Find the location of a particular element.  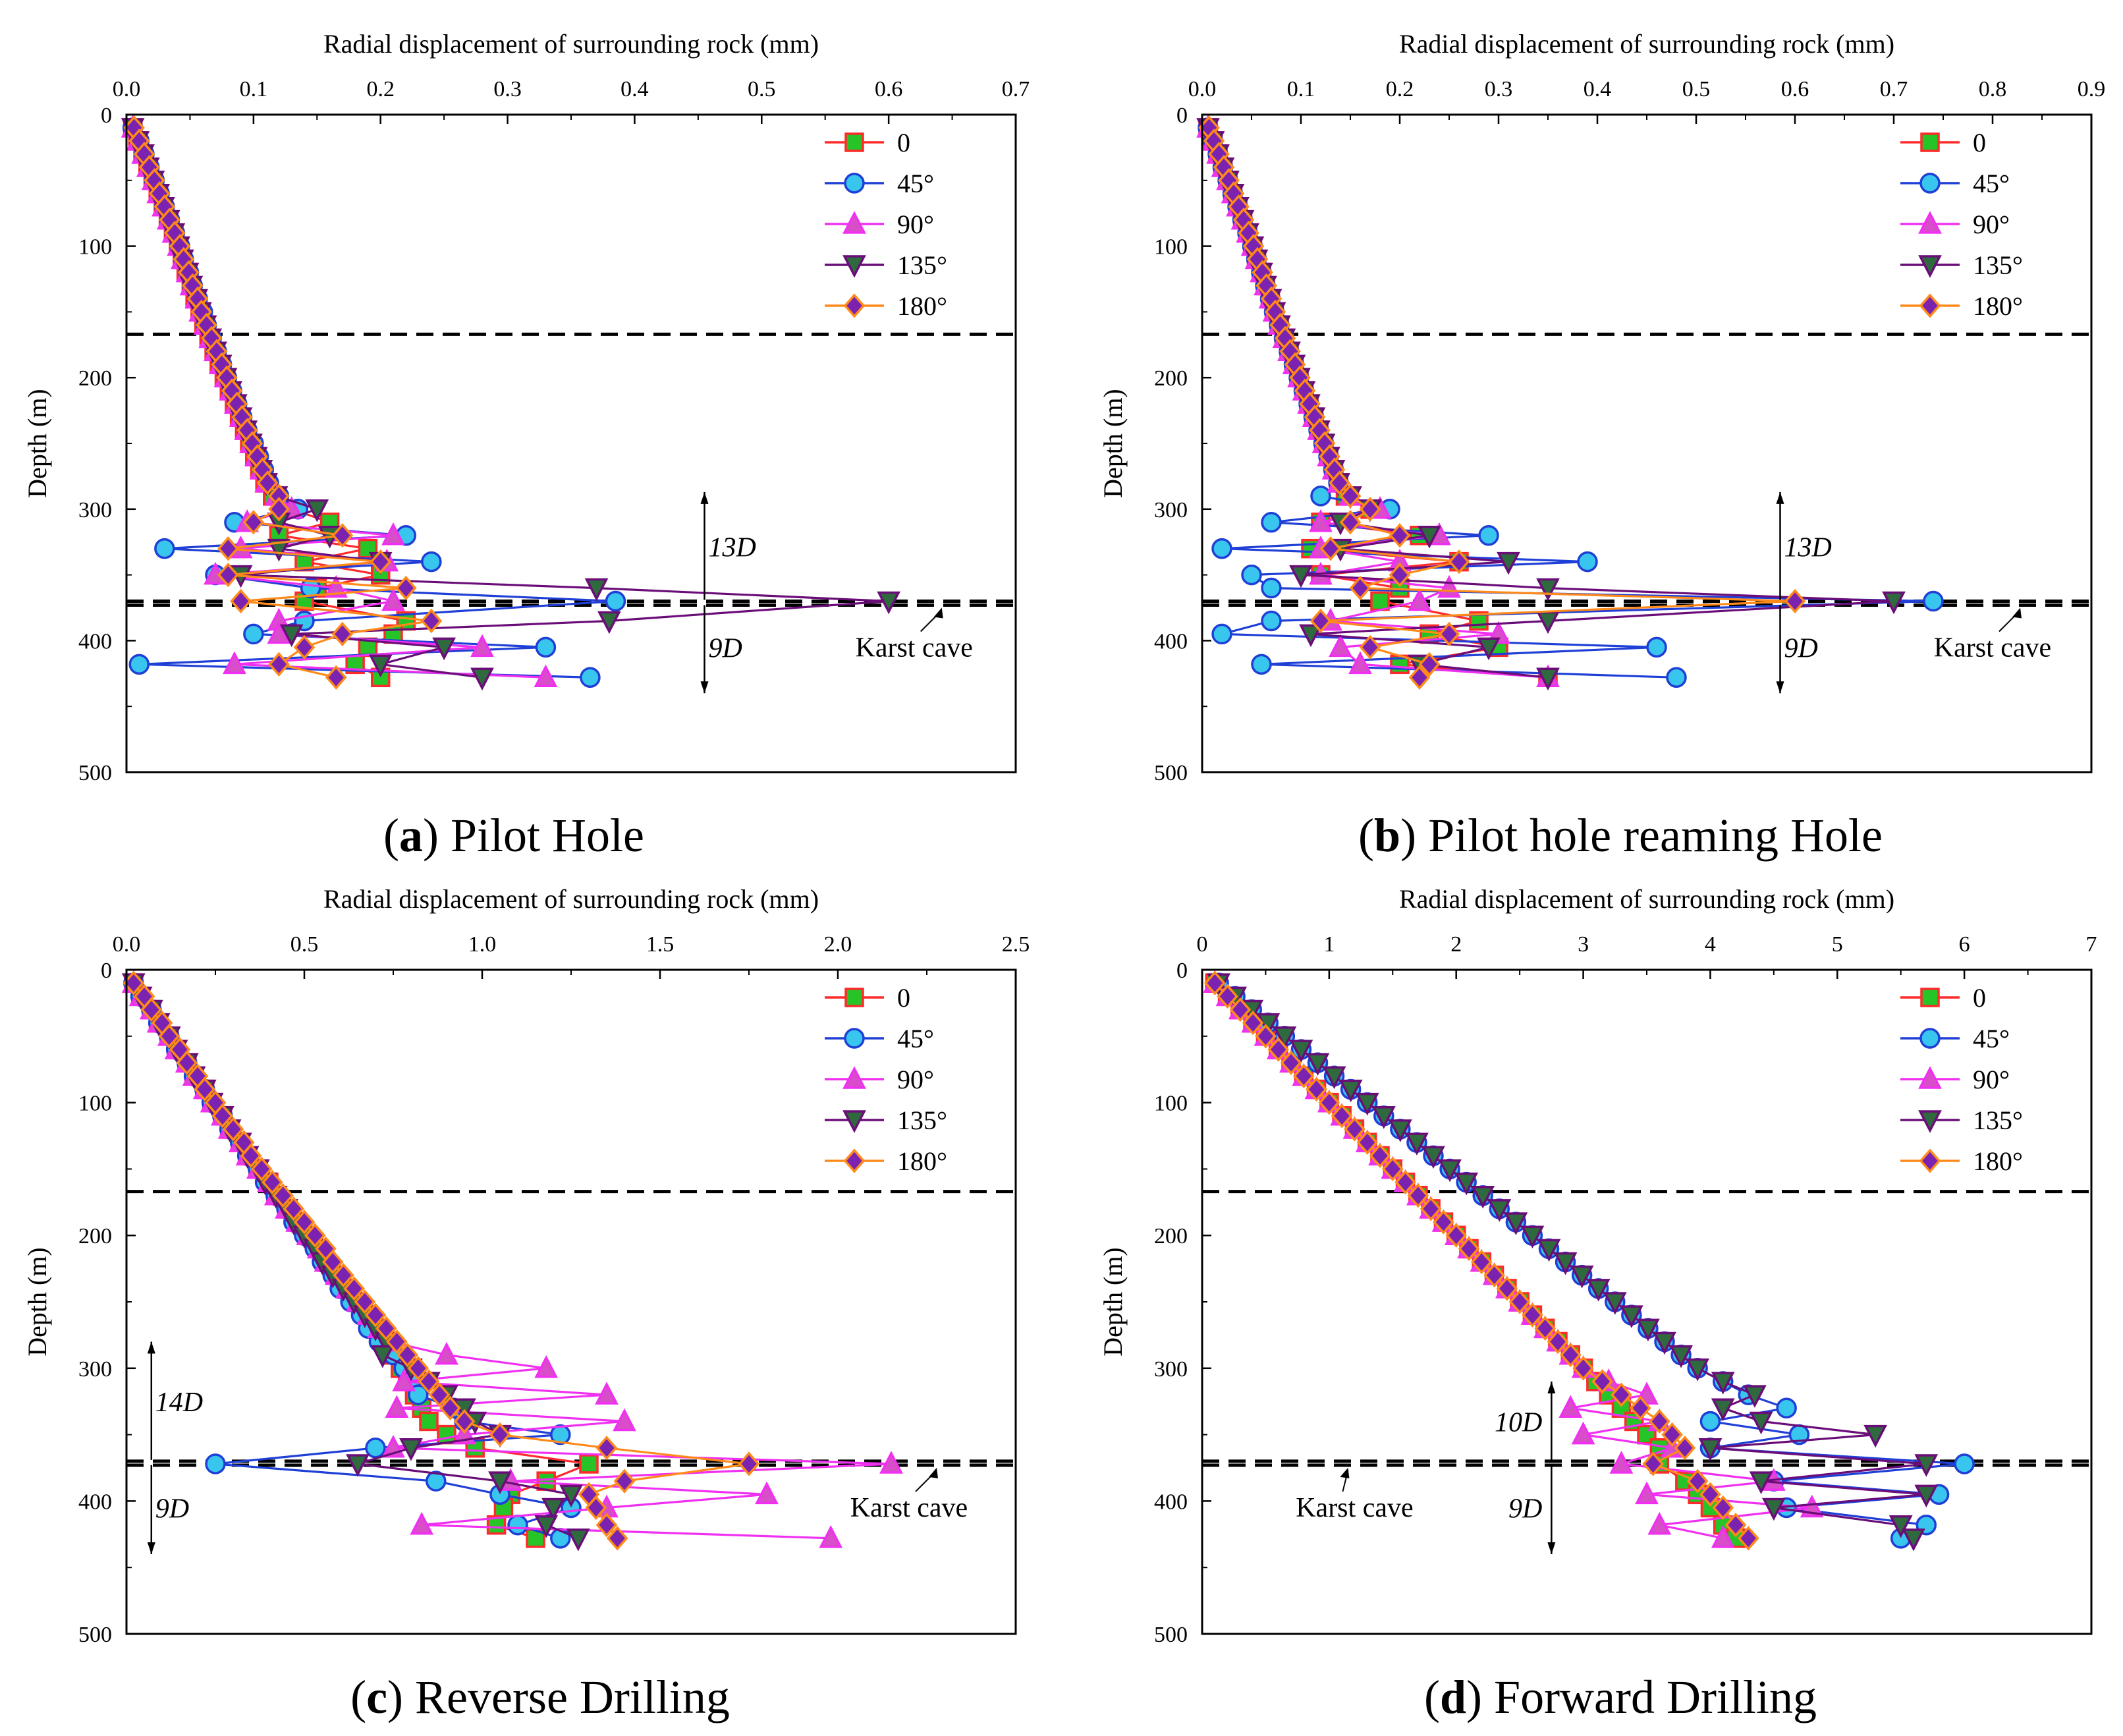

x-tick-label: 0.7 is located at coordinates (1016, 89).